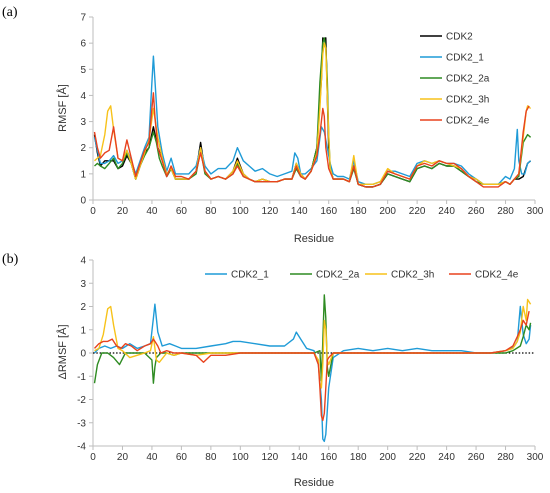 This screenshot has height=493, width=550. I want to click on panel-b-ylabel: ΔRMSF [Å], so click(62, 351).